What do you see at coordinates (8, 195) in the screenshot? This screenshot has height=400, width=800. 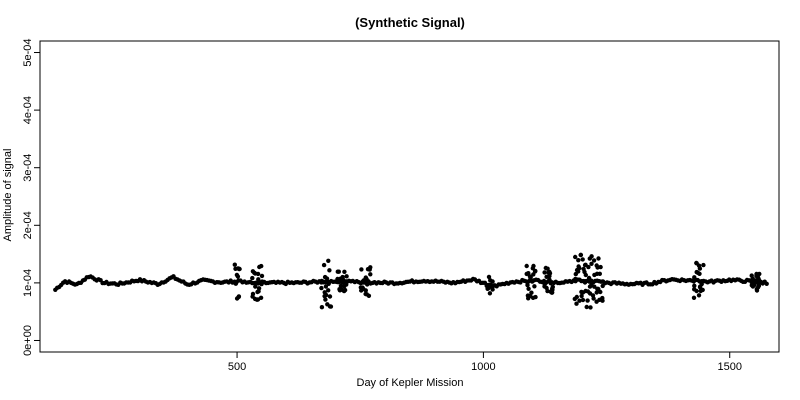 I see `y-axis-label: Amplitude of signal` at bounding box center [8, 195].